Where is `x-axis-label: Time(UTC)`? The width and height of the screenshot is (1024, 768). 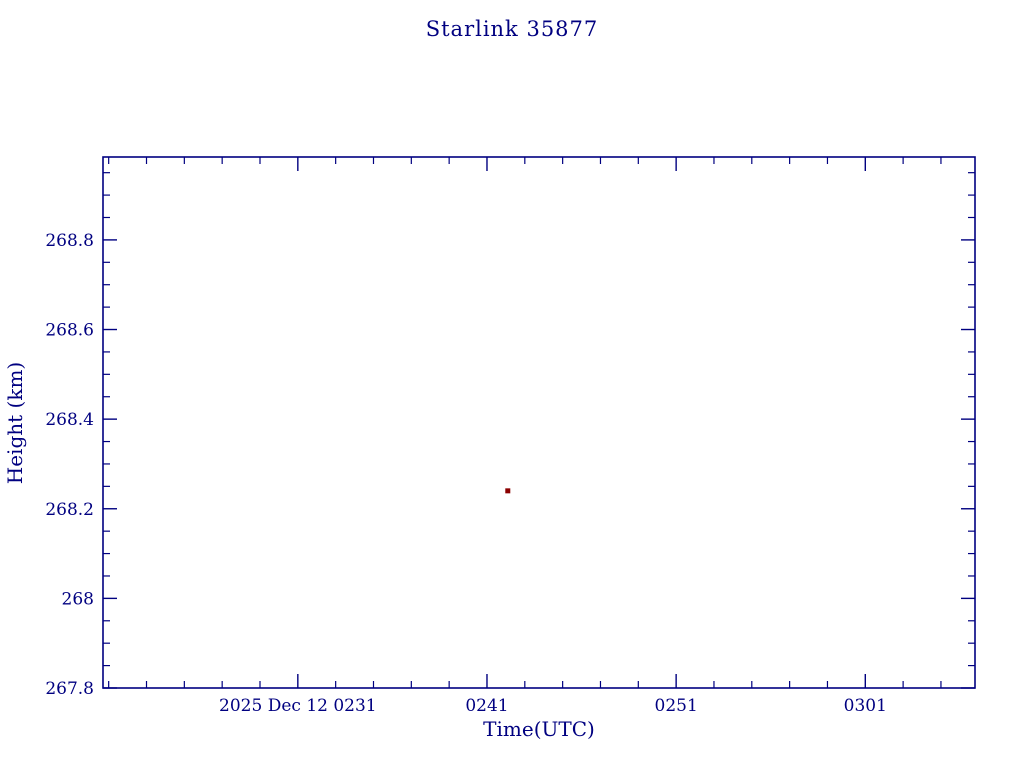
x-axis-label: Time(UTC) is located at coordinates (539, 729).